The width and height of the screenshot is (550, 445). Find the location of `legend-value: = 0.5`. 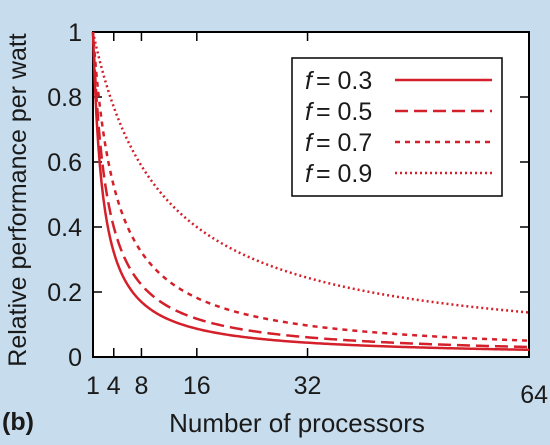

legend-value: = 0.5 is located at coordinates (344, 112).